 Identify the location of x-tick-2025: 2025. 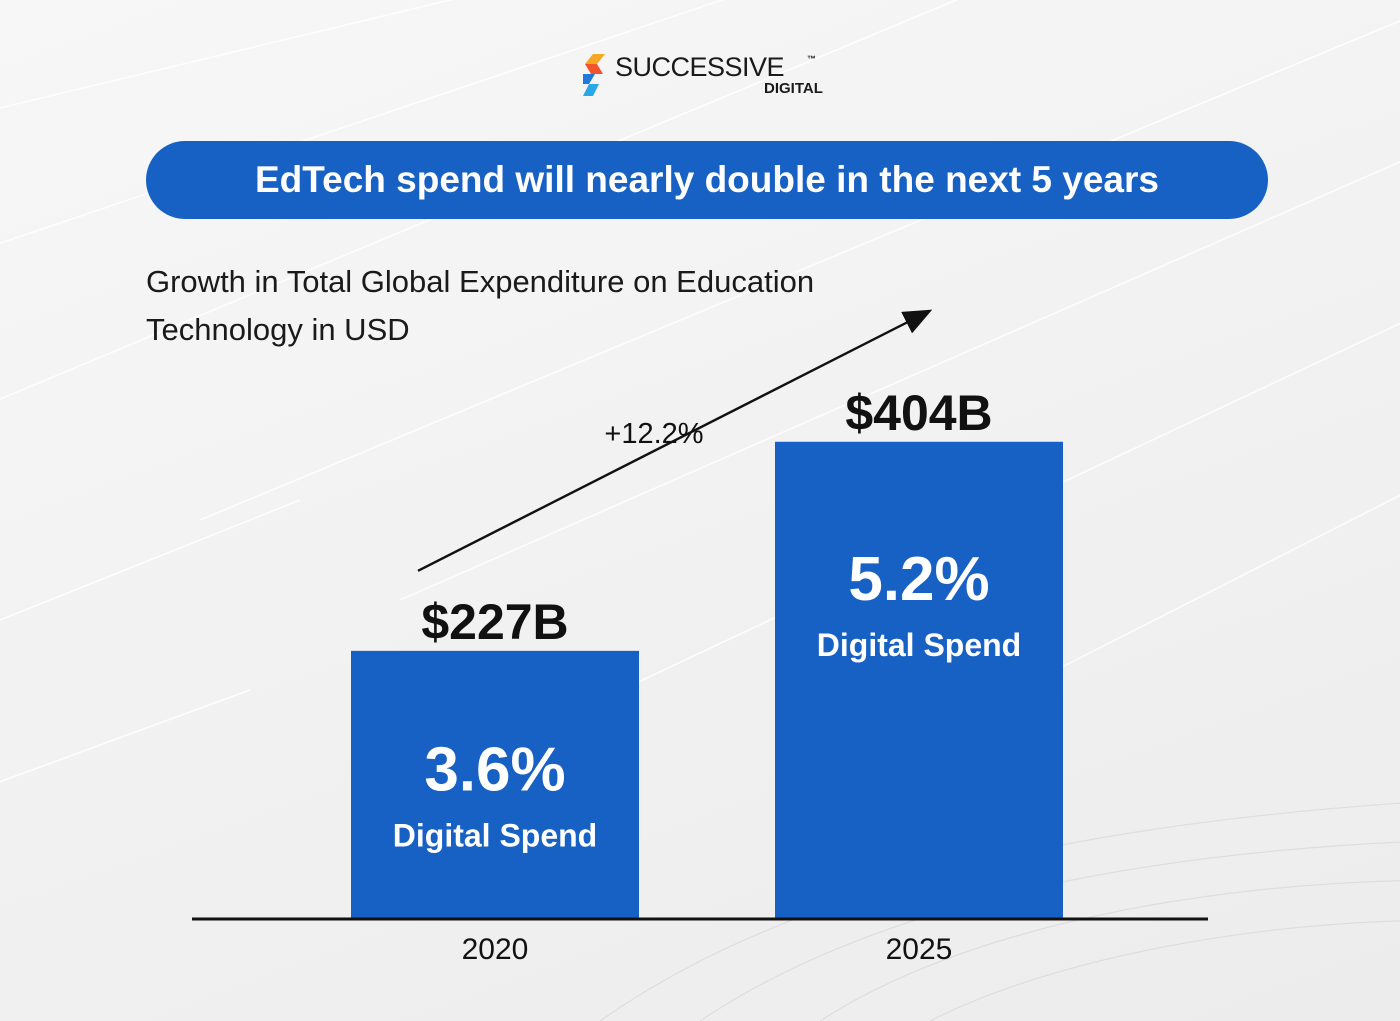
(919, 949).